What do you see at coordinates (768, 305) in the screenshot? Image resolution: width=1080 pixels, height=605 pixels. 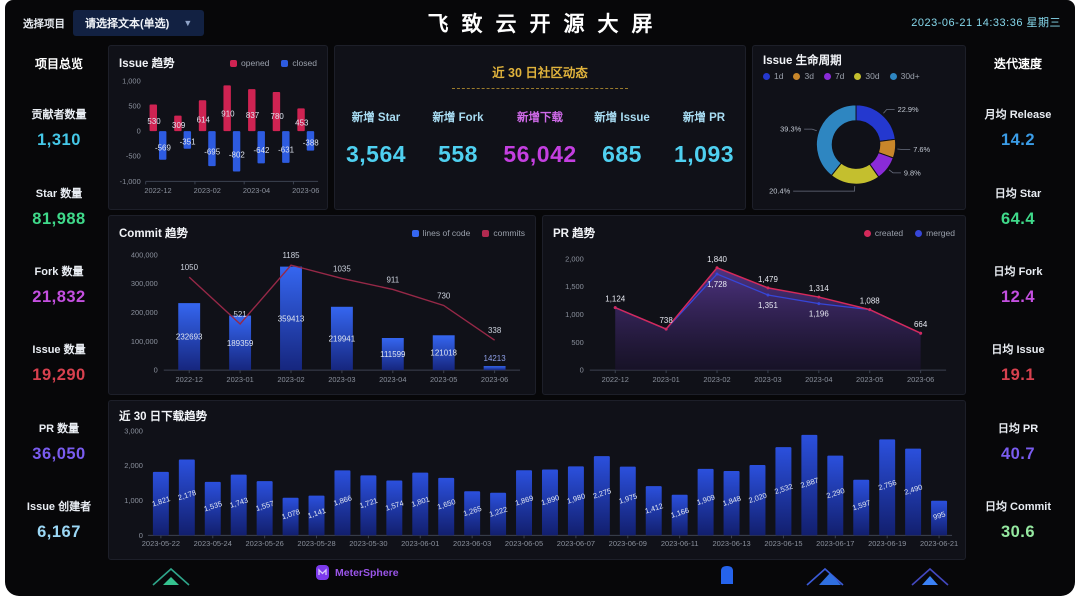 I see `svg-text: 1,351` at bounding box center [768, 305].